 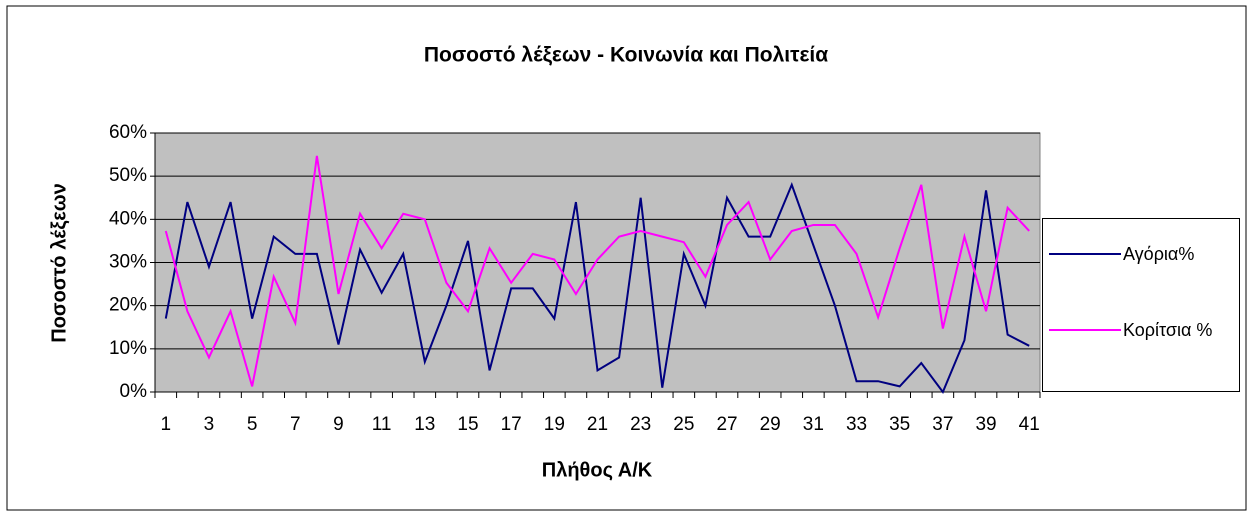 What do you see at coordinates (1029, 424) in the screenshot?
I see `x-tick-label: 41` at bounding box center [1029, 424].